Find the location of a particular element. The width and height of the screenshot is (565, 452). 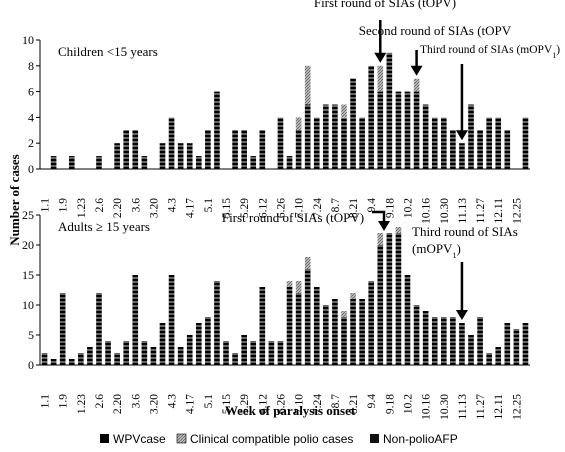

x-tick-label: 2.20 is located at coordinates (118, 404).